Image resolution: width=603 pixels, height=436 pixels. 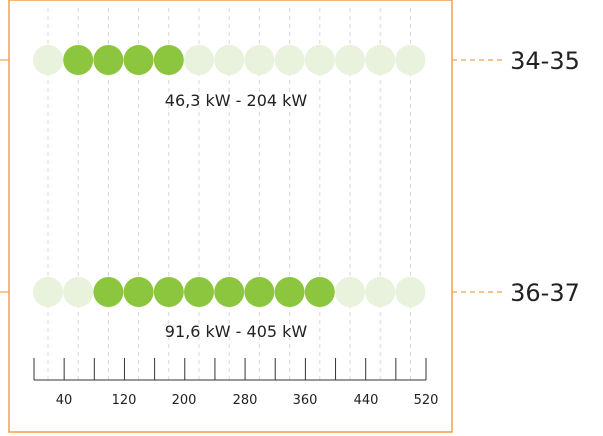 What do you see at coordinates (366, 400) in the screenshot?
I see `x-tick-label: 440` at bounding box center [366, 400].